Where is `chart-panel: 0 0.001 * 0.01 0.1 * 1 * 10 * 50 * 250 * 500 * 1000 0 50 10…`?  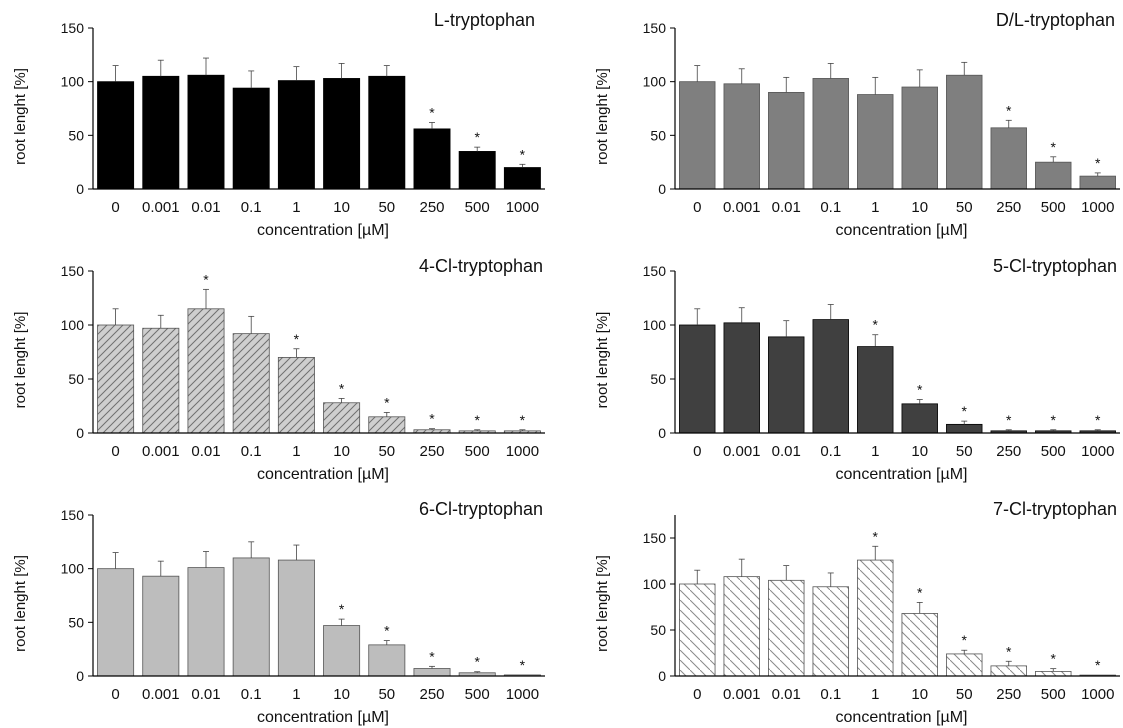
chart-panel: 0 0.001 * 0.01 0.1 * 1 * 10 * 50 * 250 * 500 * 1000 0 50 10… is located at coordinates (278, 369).